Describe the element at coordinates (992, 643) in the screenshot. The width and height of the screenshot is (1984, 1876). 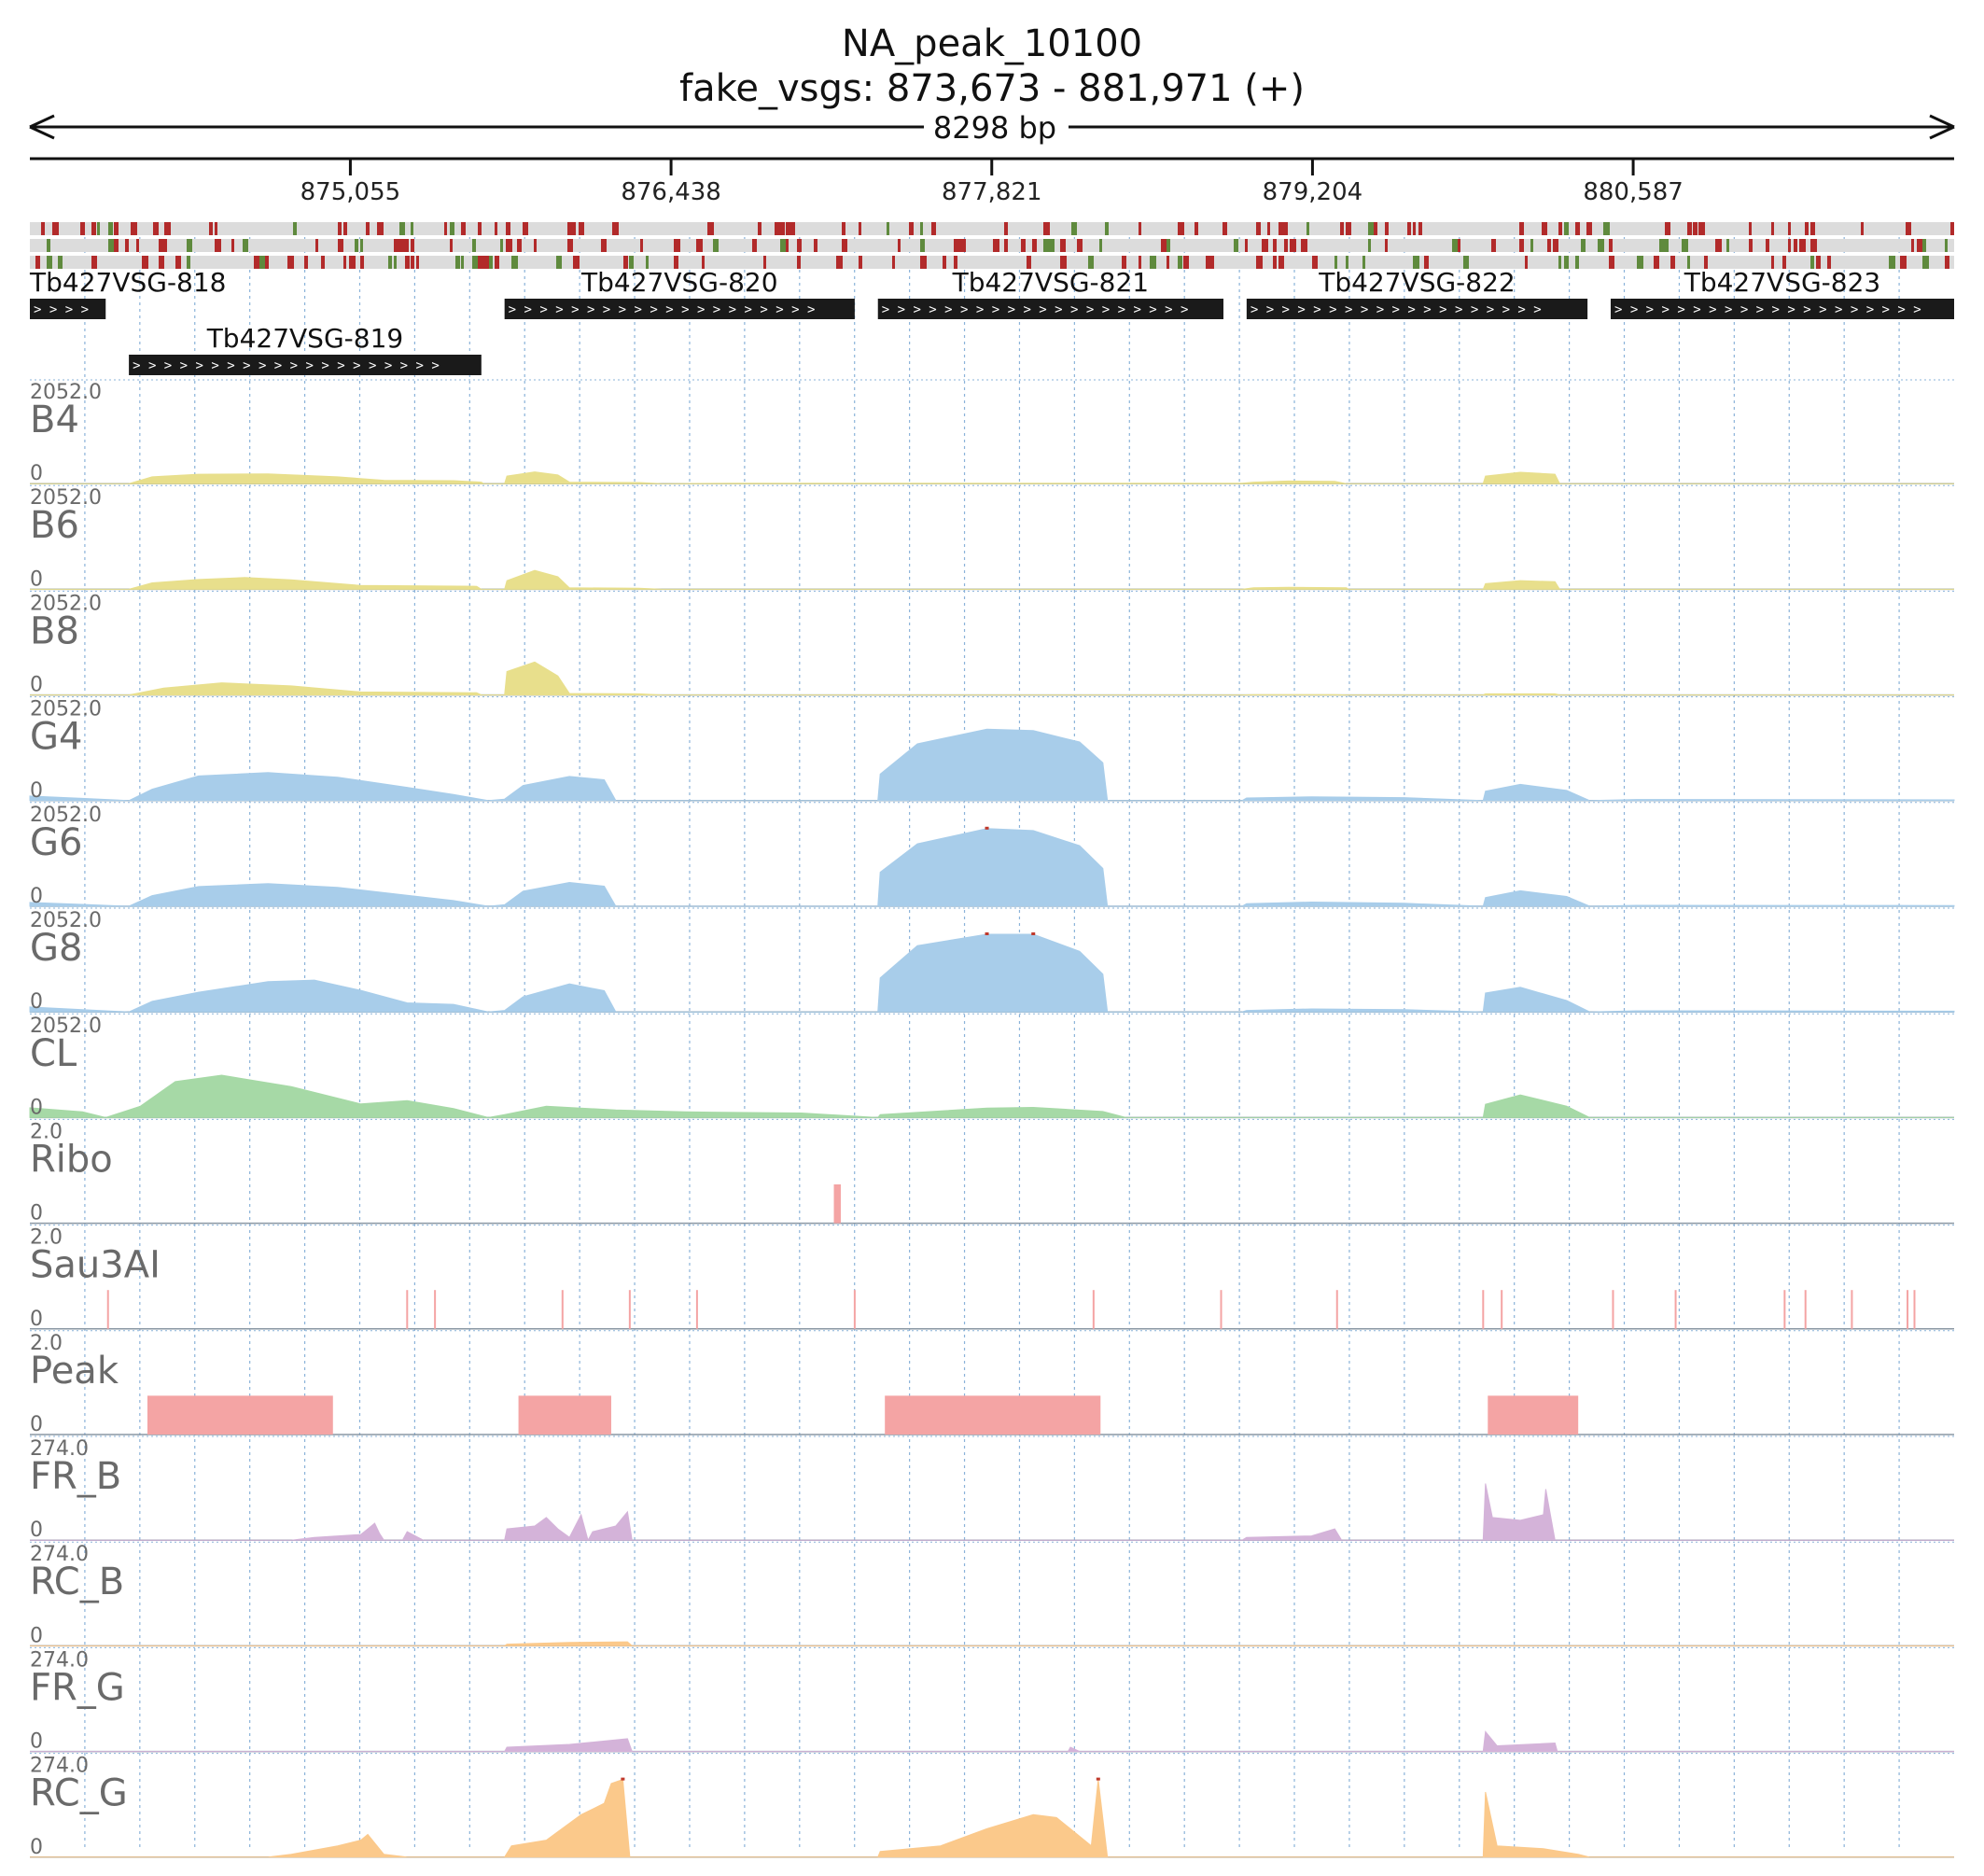
I see `track-b8: 2052.0B8 0` at that location.